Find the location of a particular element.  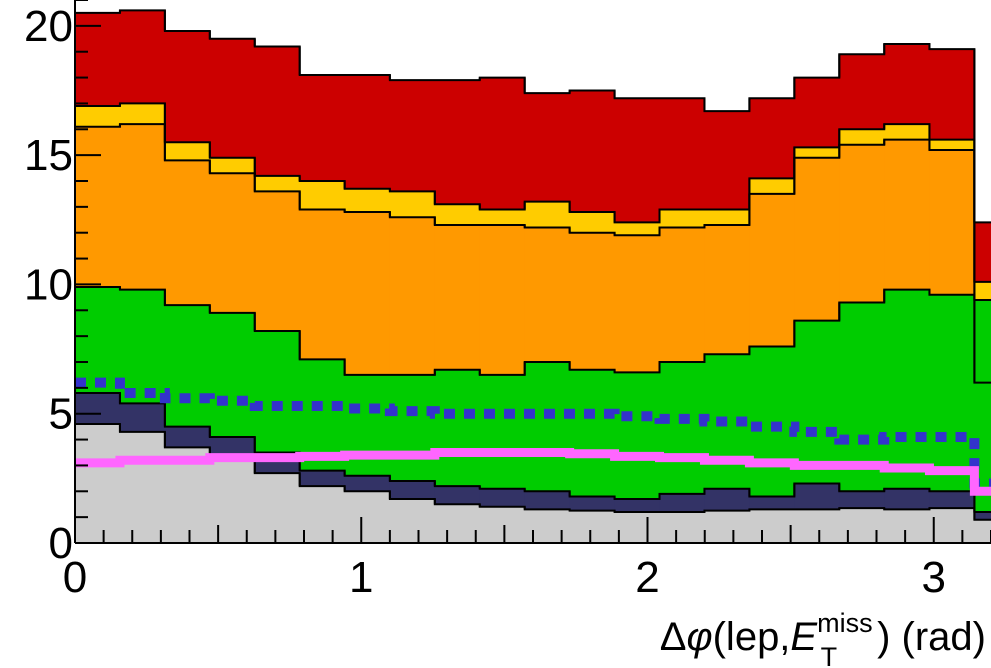

bar-layer0-bin5 is located at coordinates (322, 514).